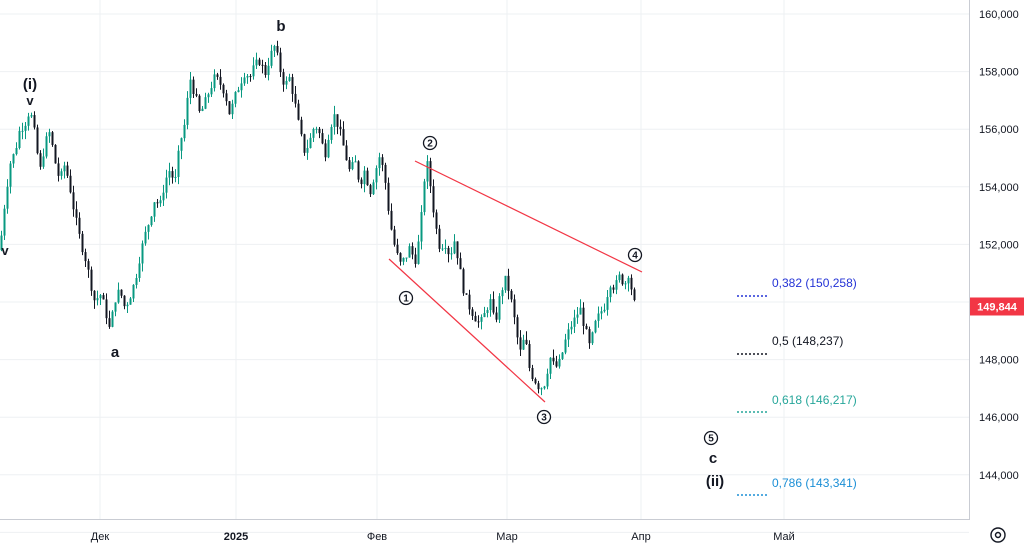 The height and width of the screenshot is (546, 1024). What do you see at coordinates (443, 537) in the screenshot?
I see `time-axis: Дек 2025 Фев Мар Апр Май` at bounding box center [443, 537].